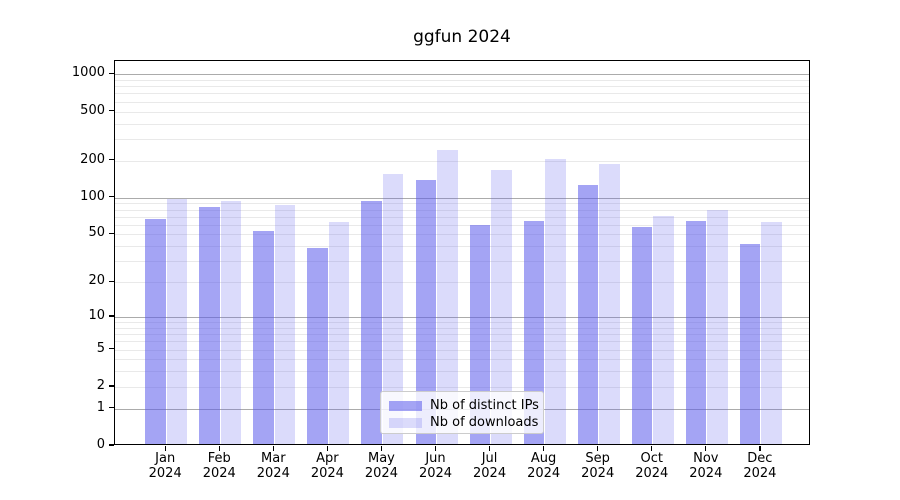 This screenshot has width=900, height=500. I want to click on x-tick-month: Mar, so click(273, 458).